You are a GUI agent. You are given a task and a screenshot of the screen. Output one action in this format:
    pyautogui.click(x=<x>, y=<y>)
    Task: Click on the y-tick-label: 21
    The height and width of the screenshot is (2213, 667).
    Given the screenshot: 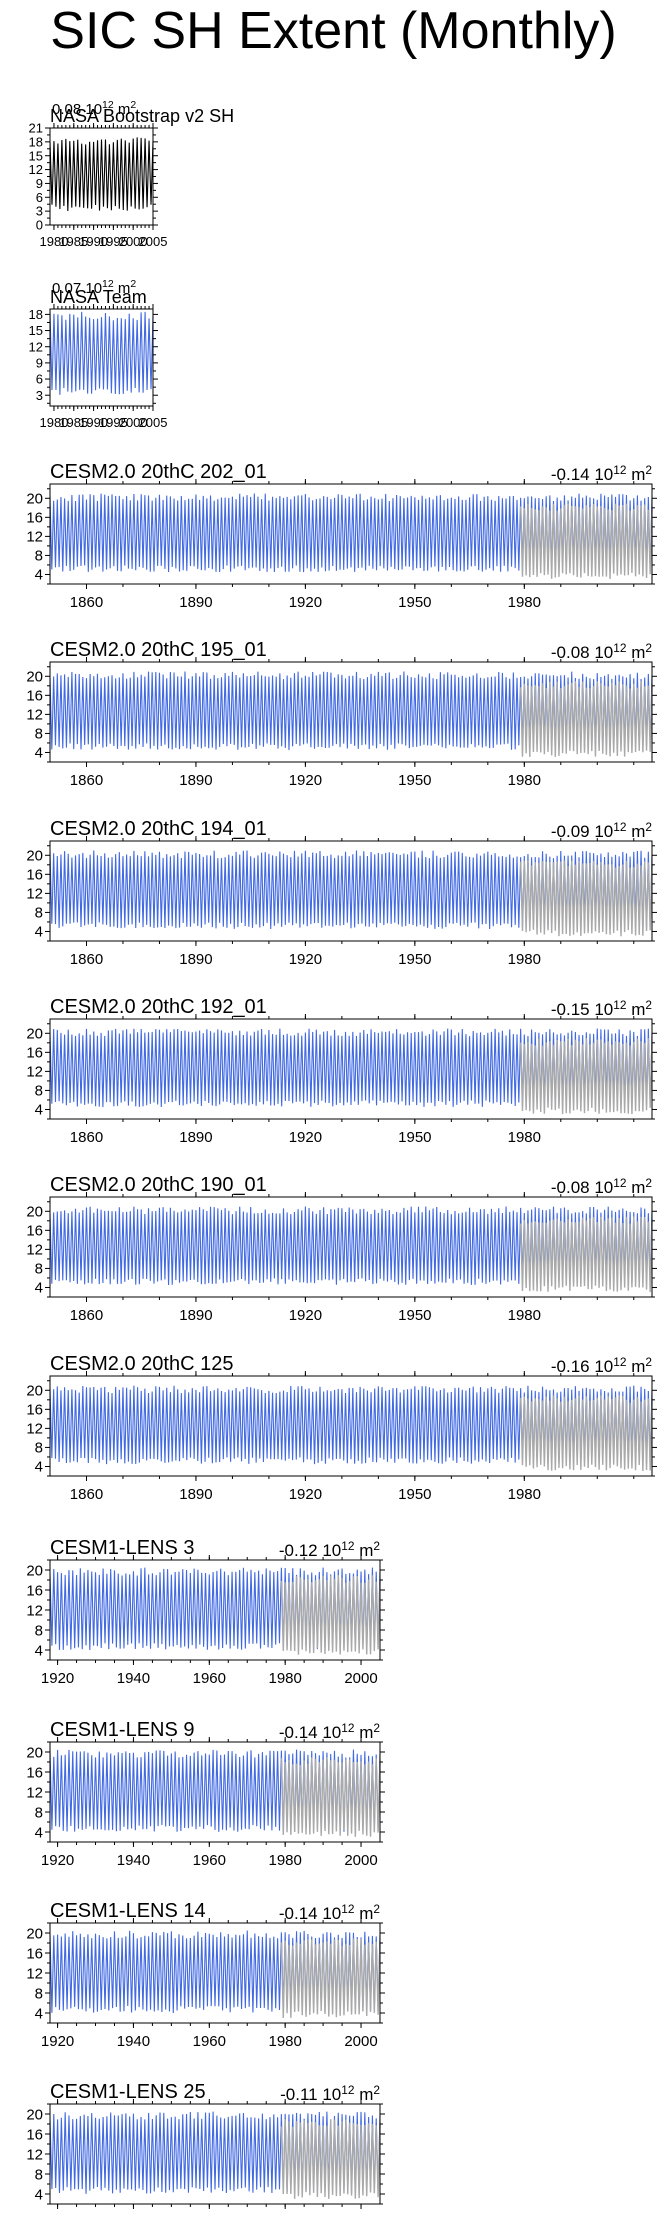 What is the action you would take?
    pyautogui.click(x=36, y=128)
    